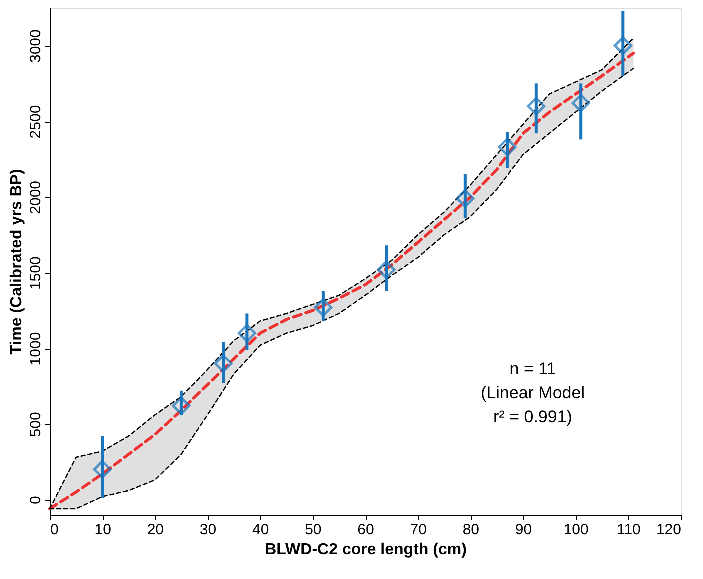  I want to click on y-tick-label: 2000, so click(36, 197).